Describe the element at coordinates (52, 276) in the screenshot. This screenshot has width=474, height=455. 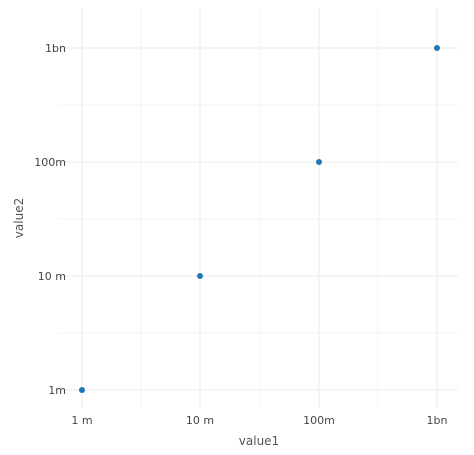
I see `y-tick-label: 10 m` at that location.